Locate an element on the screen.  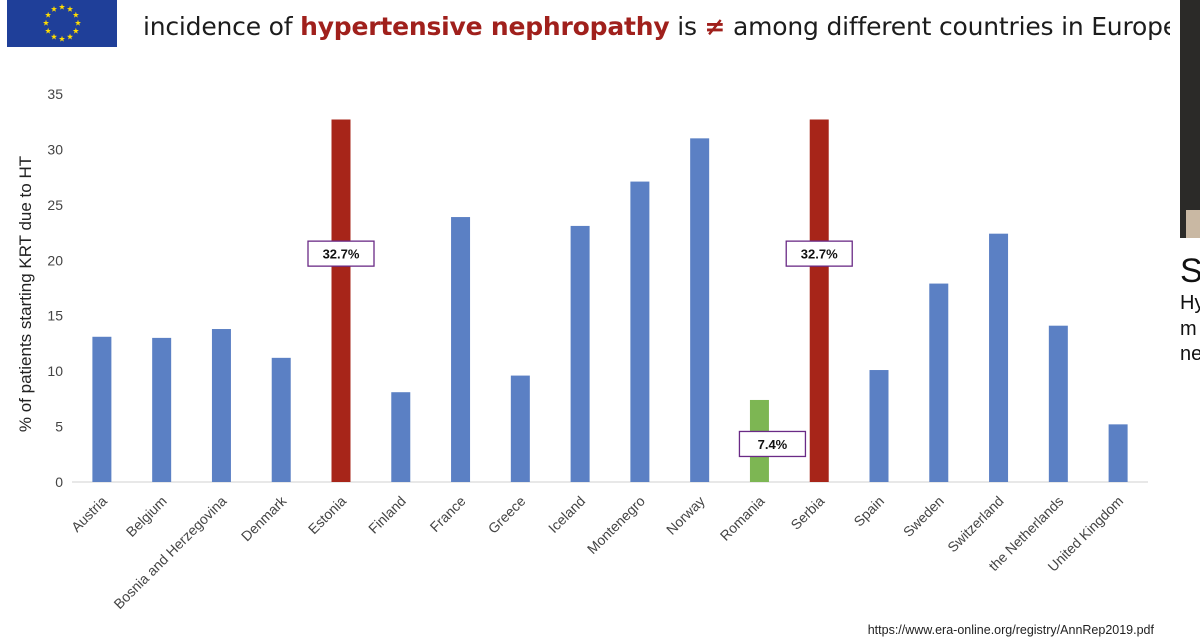
speaker-video-detail is located at coordinates (1193, 224).